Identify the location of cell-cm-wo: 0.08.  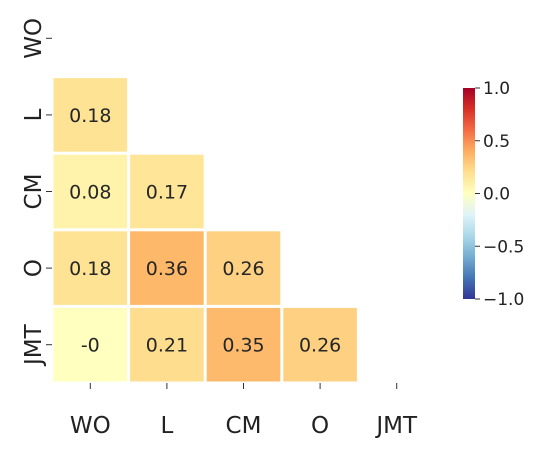
(90, 191).